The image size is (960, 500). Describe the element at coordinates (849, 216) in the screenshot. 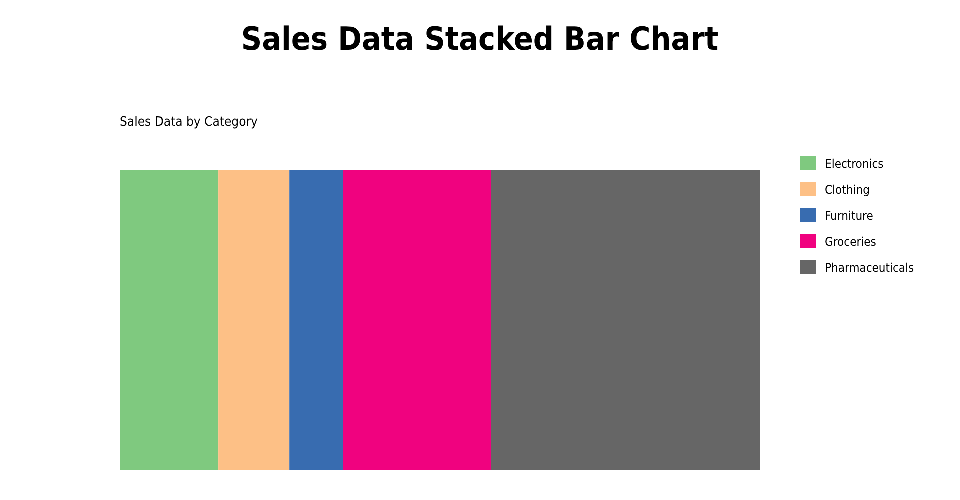

I see `legend-label: Furniture` at that location.